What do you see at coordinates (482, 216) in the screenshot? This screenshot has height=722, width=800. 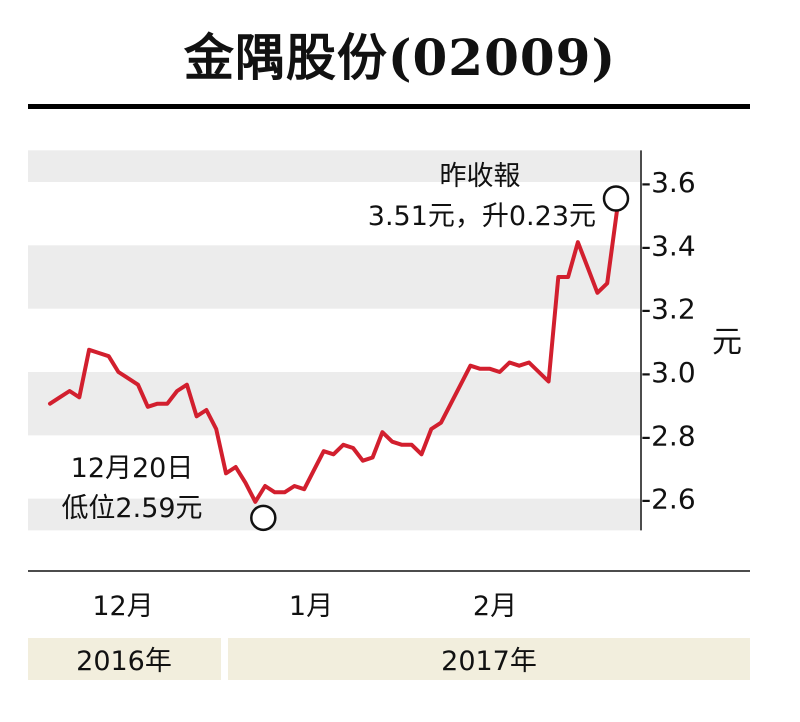 I see `close-price-annotation: 3.51元，升0.23元` at bounding box center [482, 216].